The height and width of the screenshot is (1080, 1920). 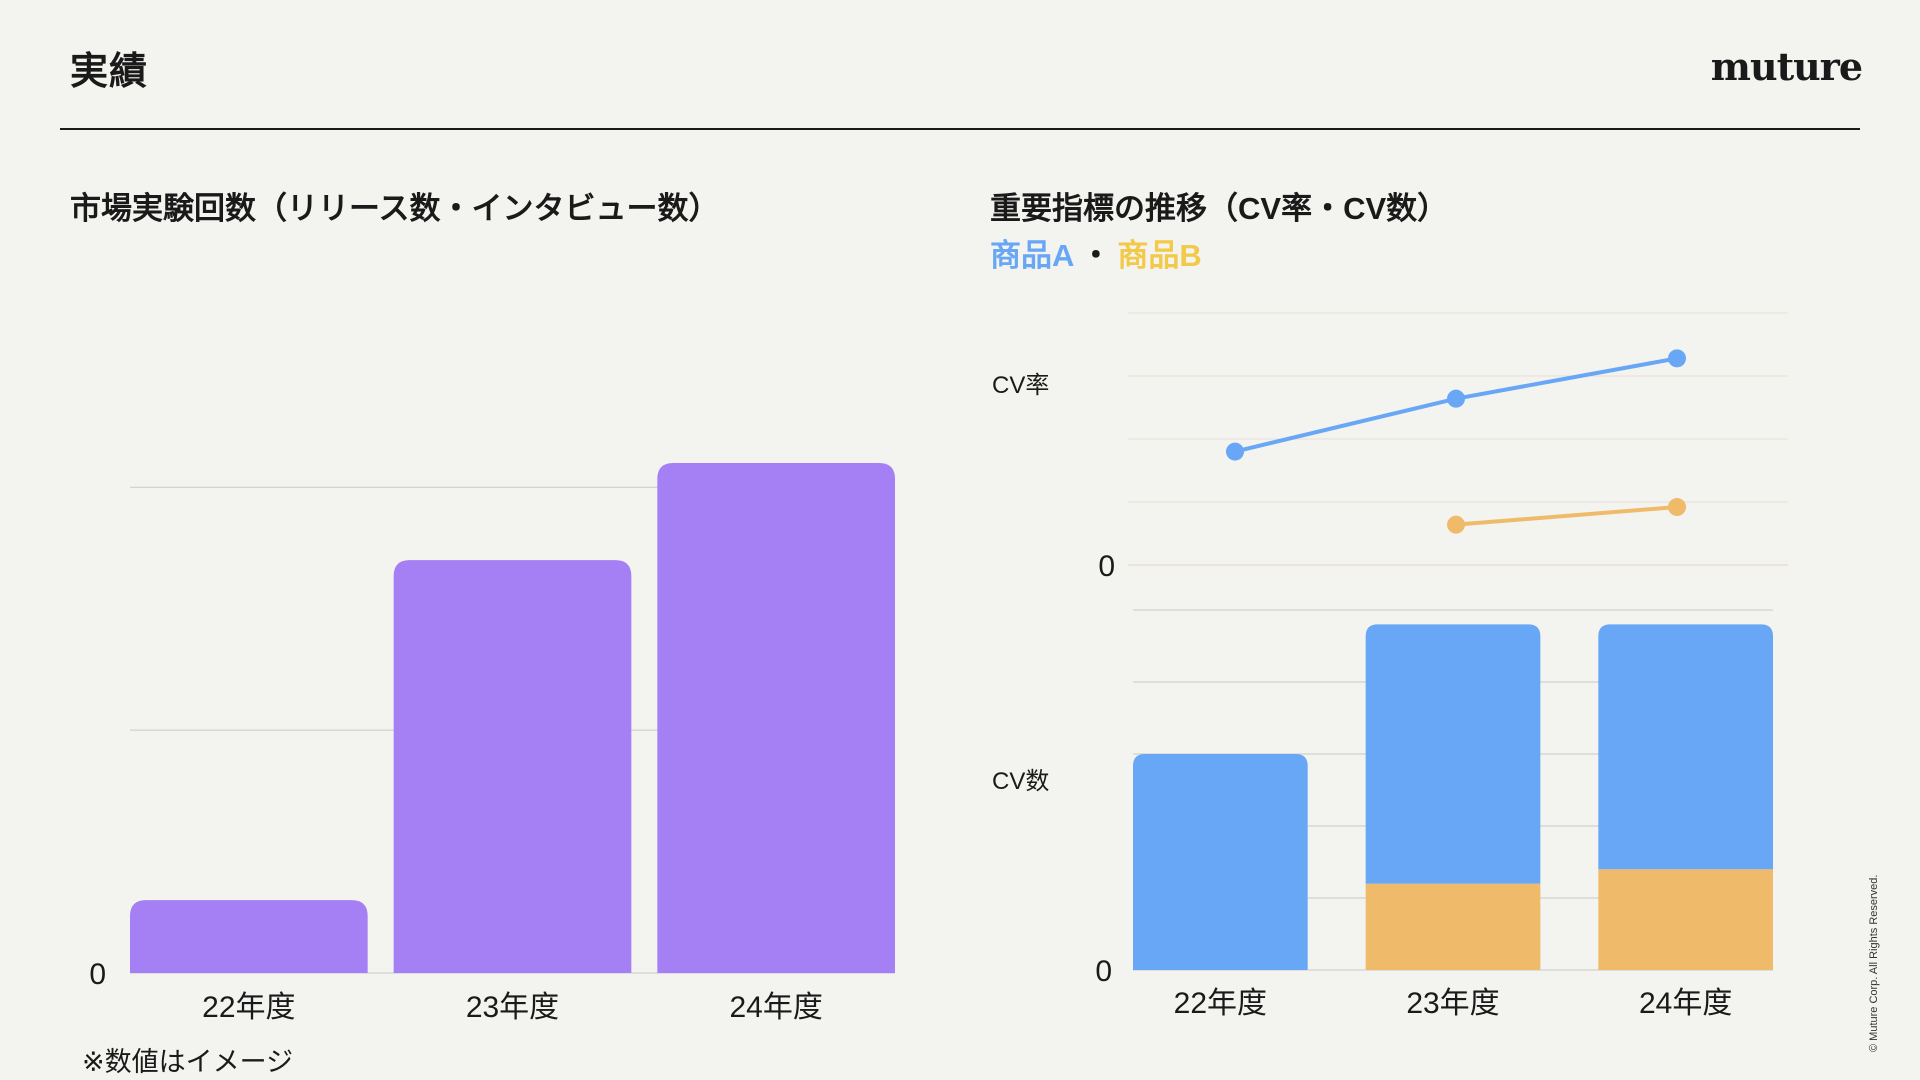 I want to click on left-panel-title: 市場実験回数（リリース数・インタビュー数）, so click(x=395, y=208).